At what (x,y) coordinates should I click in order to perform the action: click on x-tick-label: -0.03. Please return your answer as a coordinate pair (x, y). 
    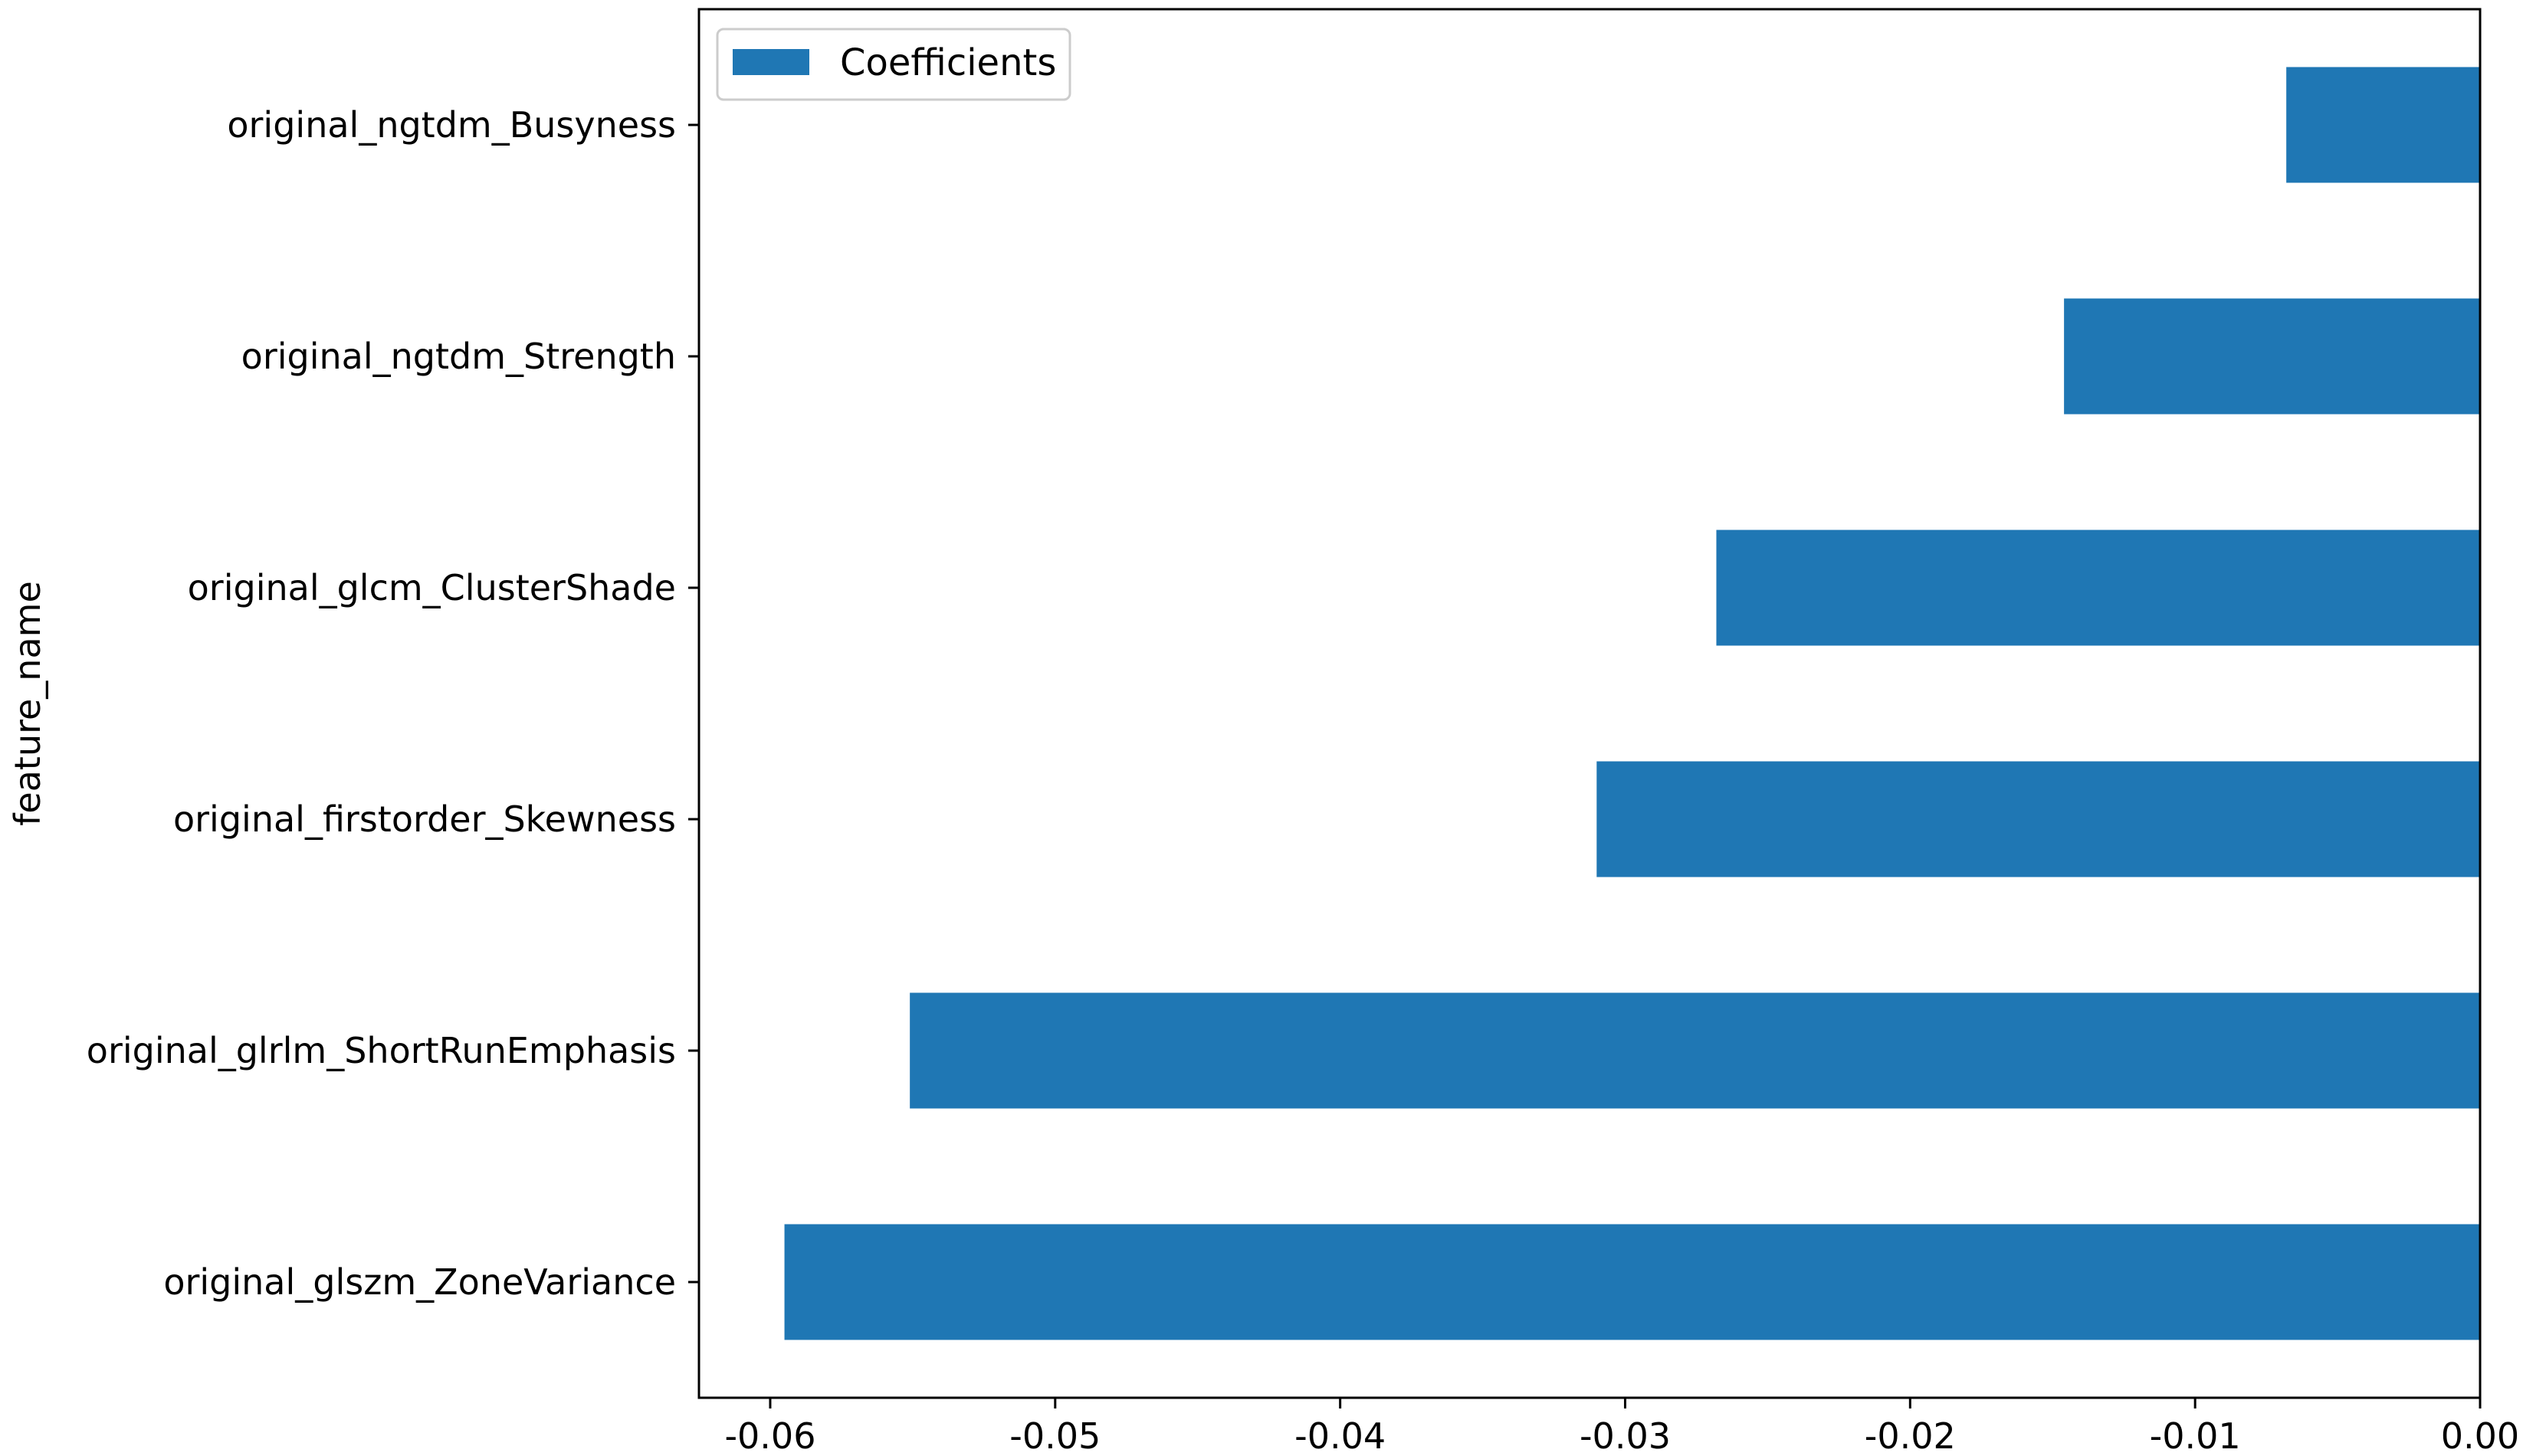
    Looking at the image, I should click on (1626, 1435).